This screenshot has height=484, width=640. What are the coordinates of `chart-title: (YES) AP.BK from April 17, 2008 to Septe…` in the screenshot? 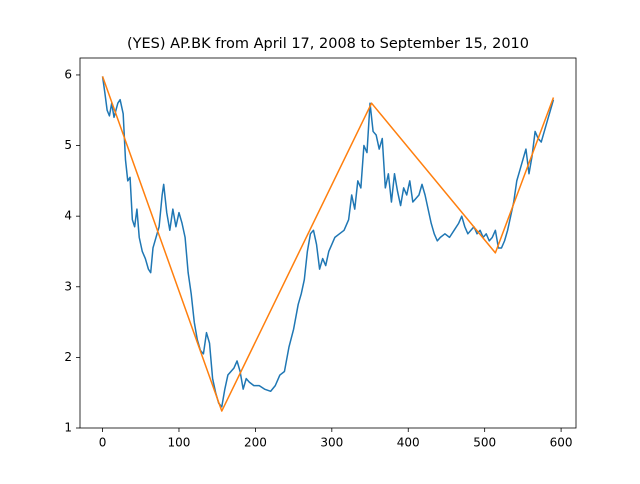 It's located at (328, 44).